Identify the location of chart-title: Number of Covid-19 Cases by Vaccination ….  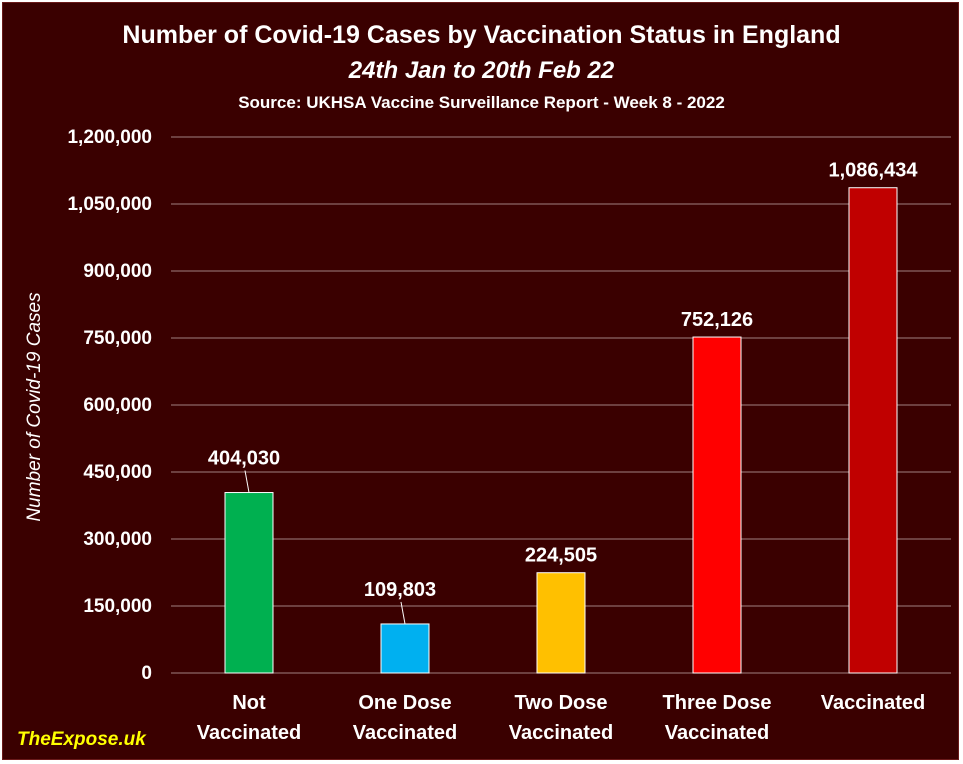
(481, 35).